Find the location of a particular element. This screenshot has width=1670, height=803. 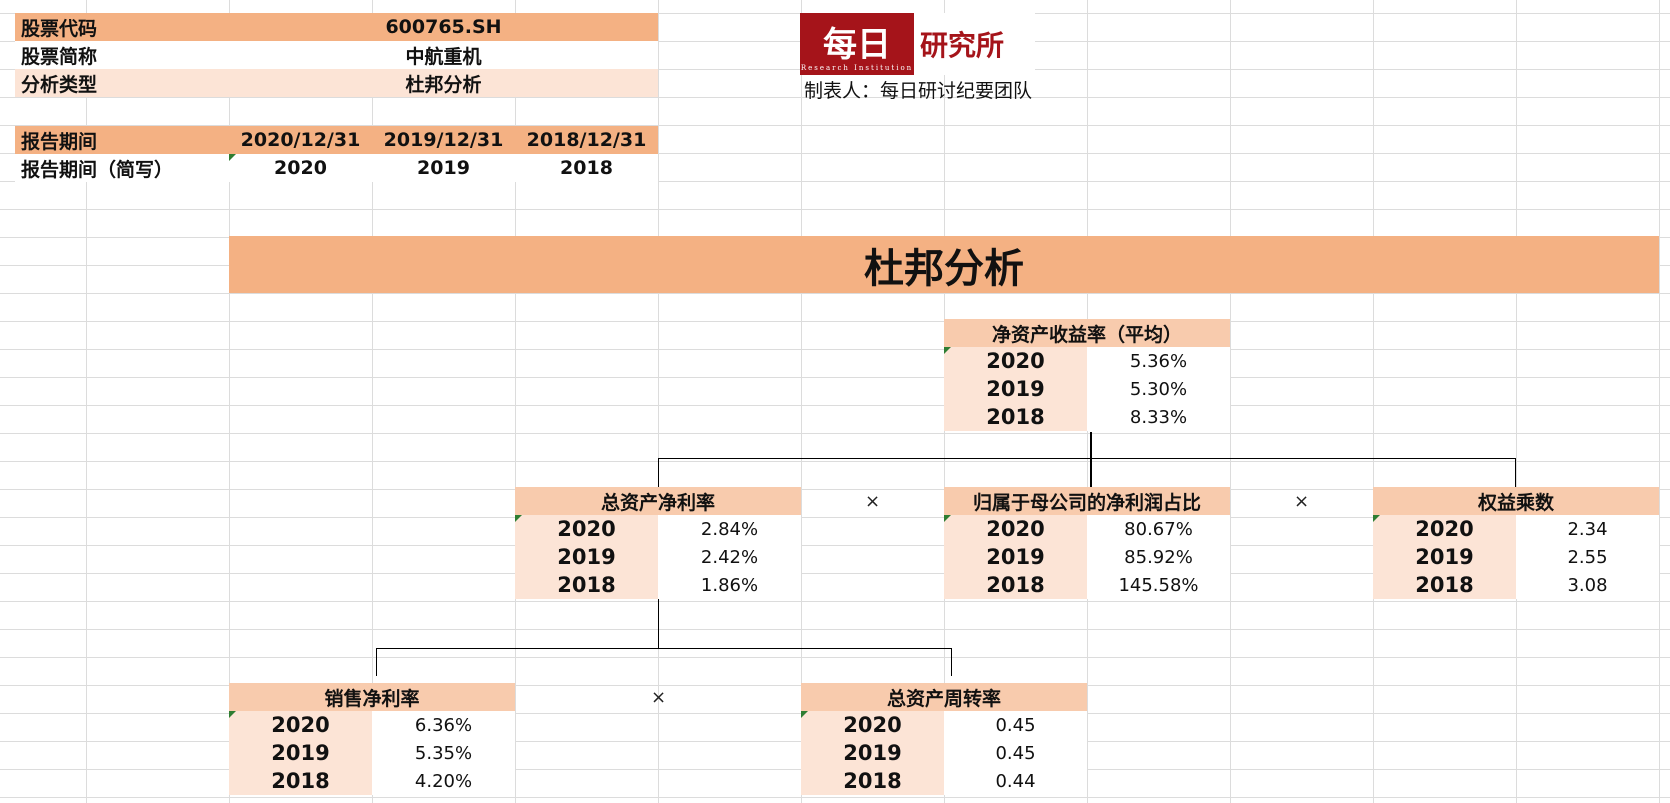

roa-value-2020: 2.84% is located at coordinates (729, 529).